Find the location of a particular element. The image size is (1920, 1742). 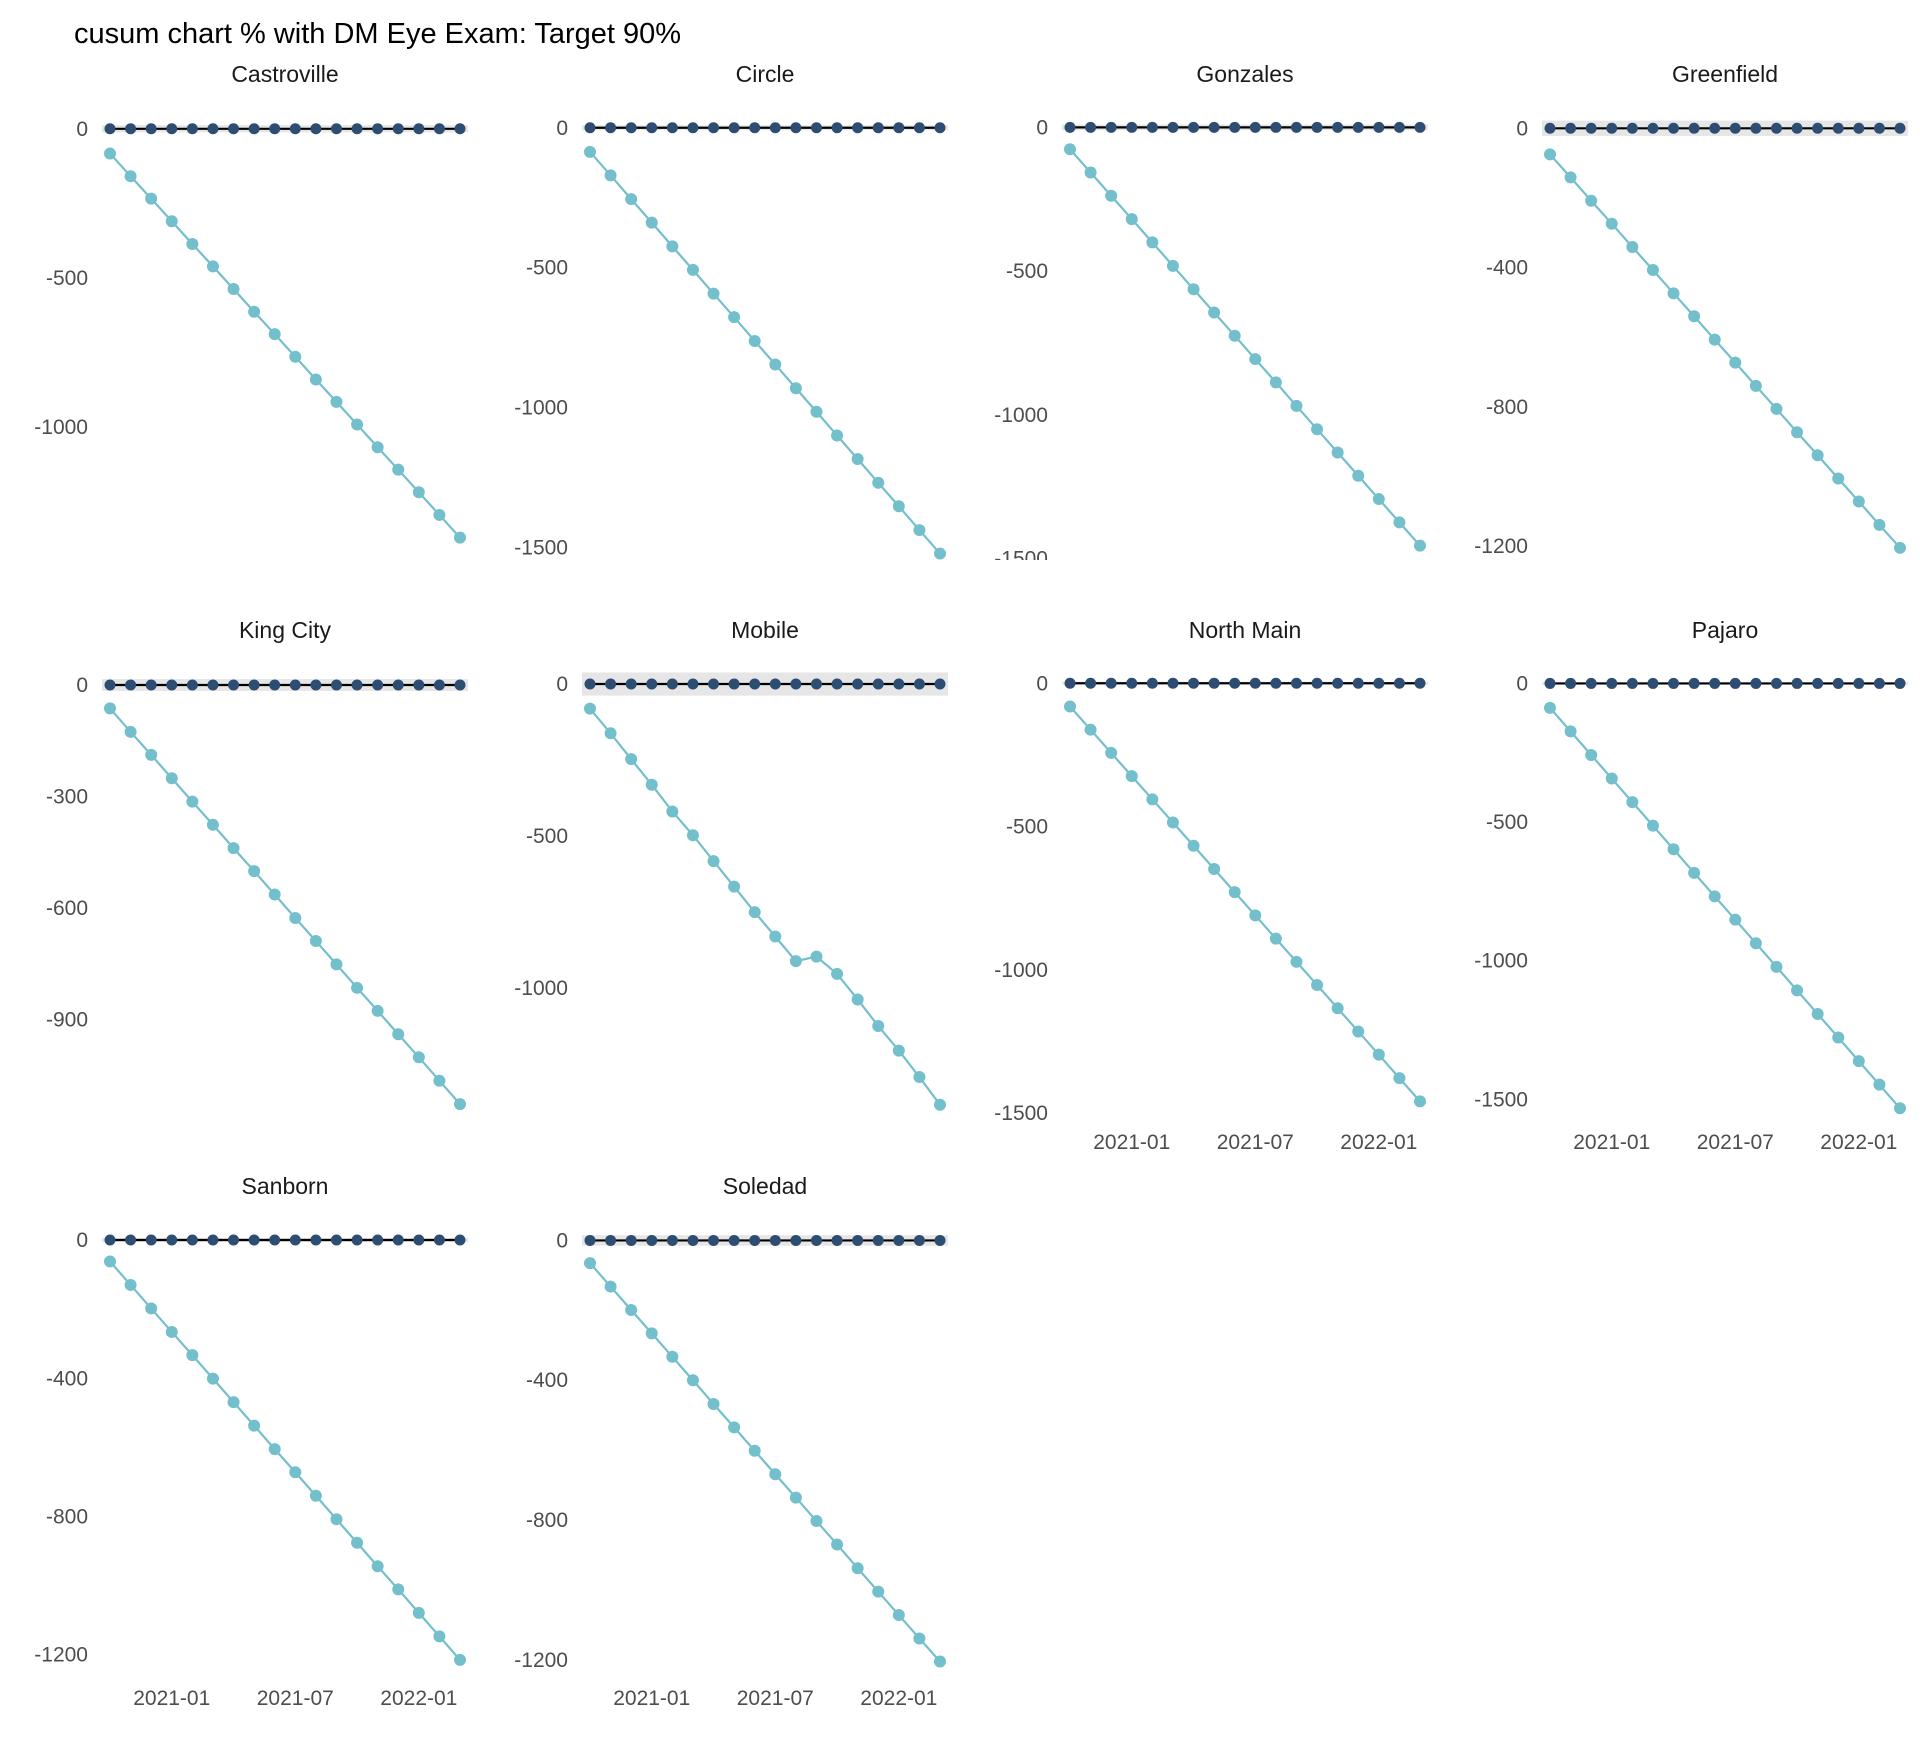

y-tick-label: 0 is located at coordinates (562, 684).